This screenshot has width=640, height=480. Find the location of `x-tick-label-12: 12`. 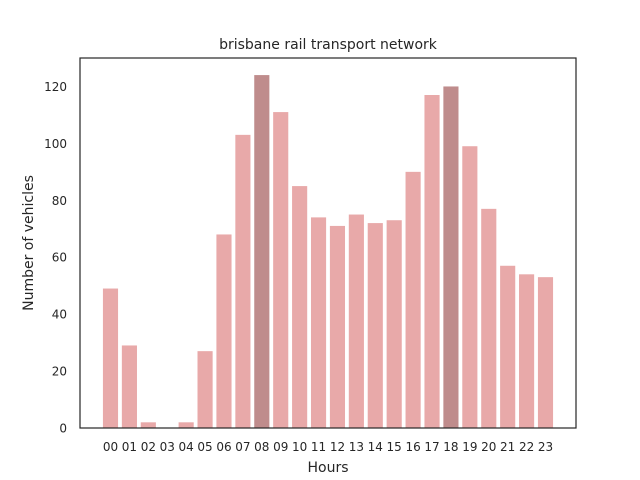

x-tick-label-12: 12 is located at coordinates (337, 447).